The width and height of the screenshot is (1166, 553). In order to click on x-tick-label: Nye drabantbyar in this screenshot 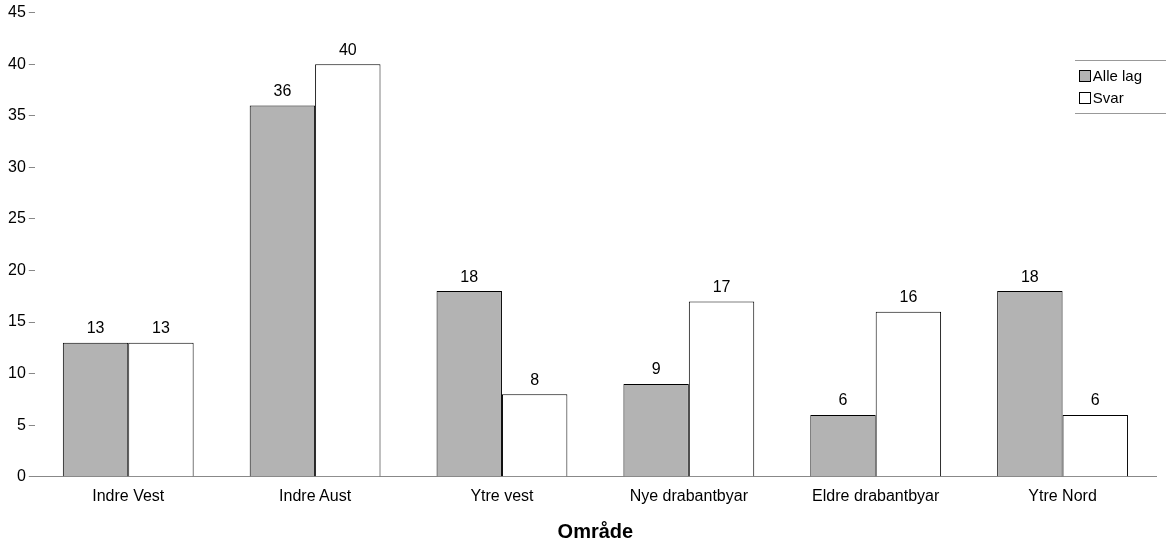, I will do `click(689, 495)`.